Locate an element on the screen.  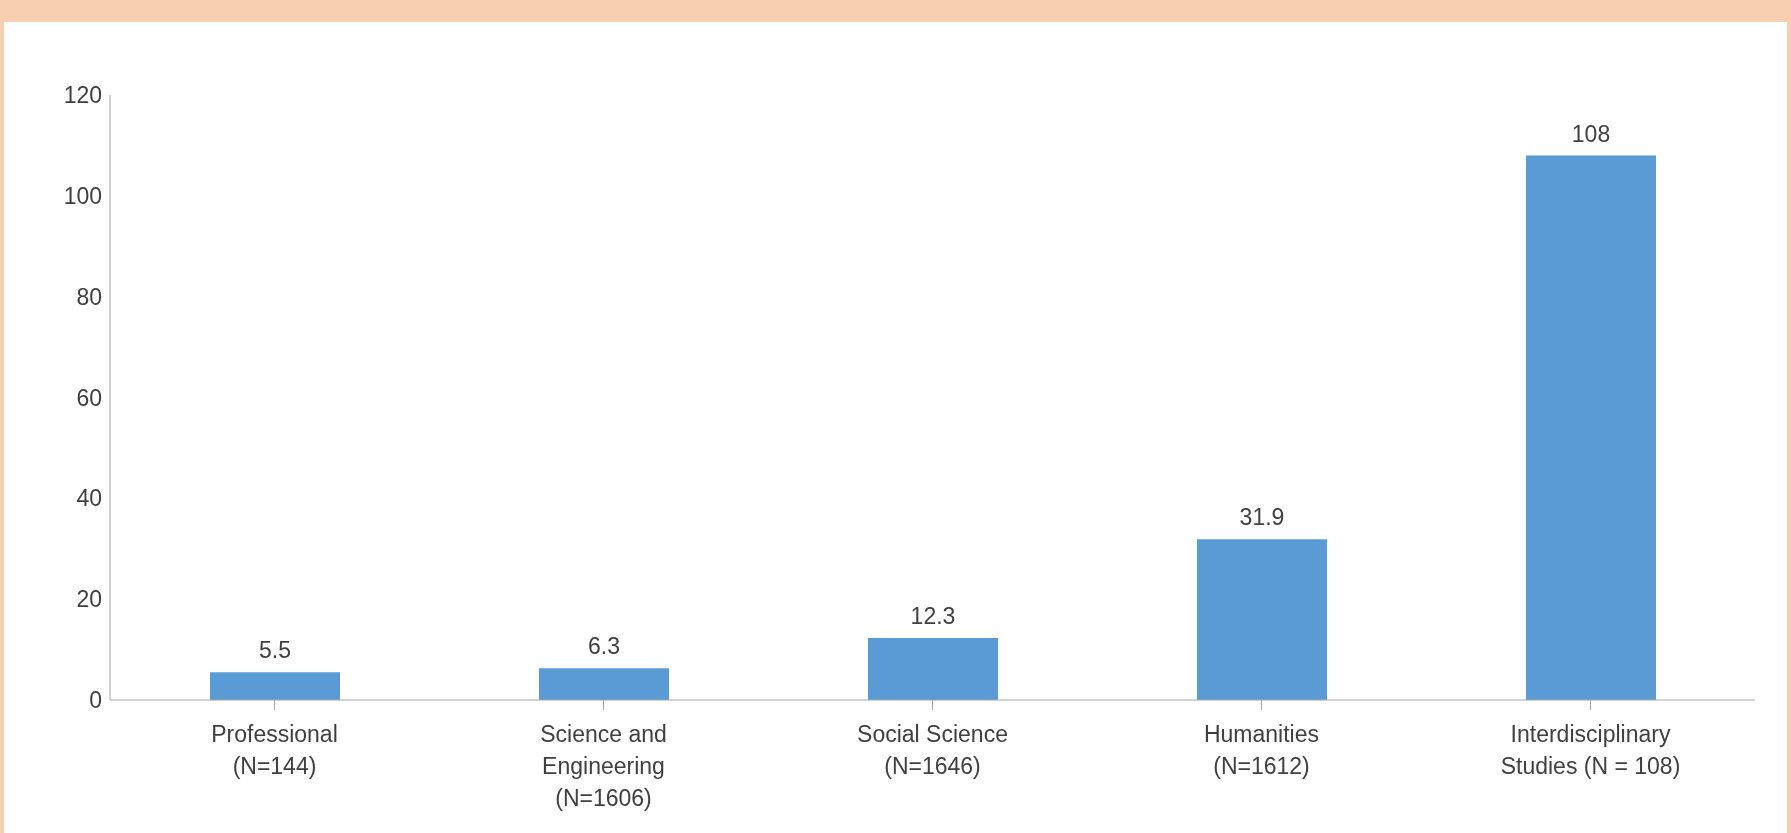
x-tick-label: Science and Engineering (N=1606) is located at coordinates (603, 766).